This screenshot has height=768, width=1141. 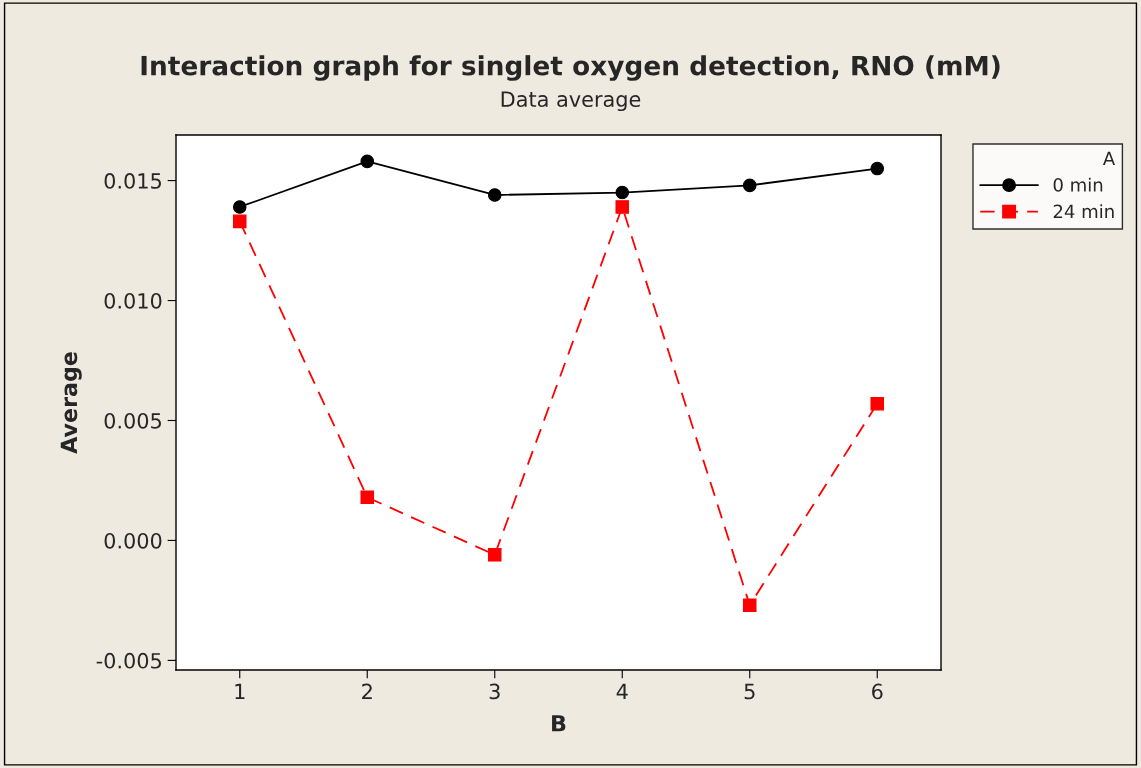 What do you see at coordinates (494, 691) in the screenshot?
I see `x-tick-label: 3` at bounding box center [494, 691].